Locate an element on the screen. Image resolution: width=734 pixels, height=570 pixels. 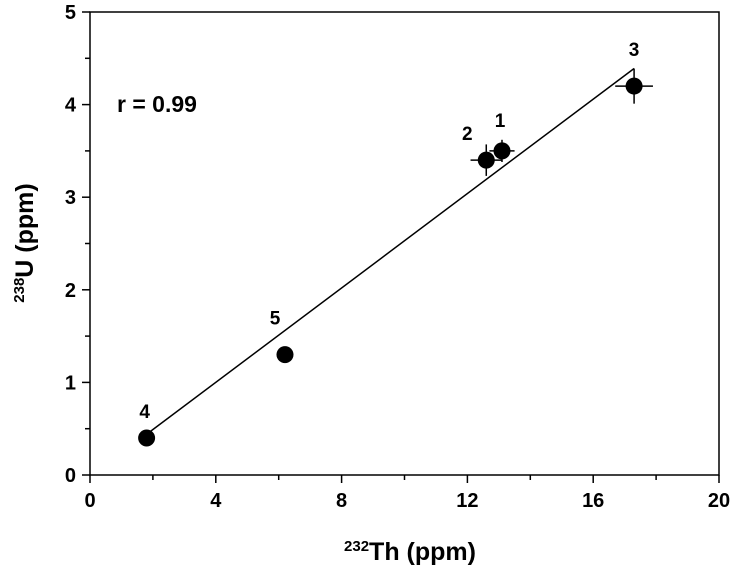
y-axis-ticks: 0 1 2 3 4 5 is located at coordinates (77, 244).